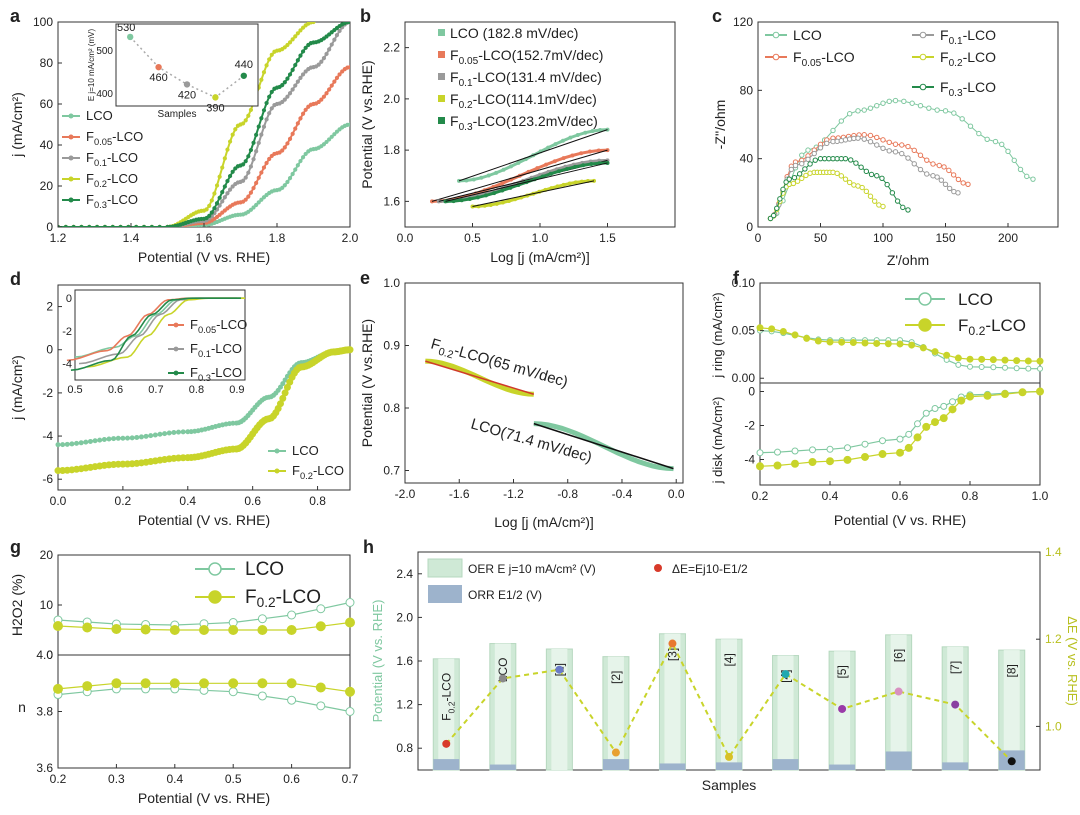 This screenshot has height=815, width=1080. I want to click on x-tick-label: 0.0, so click(676, 494).